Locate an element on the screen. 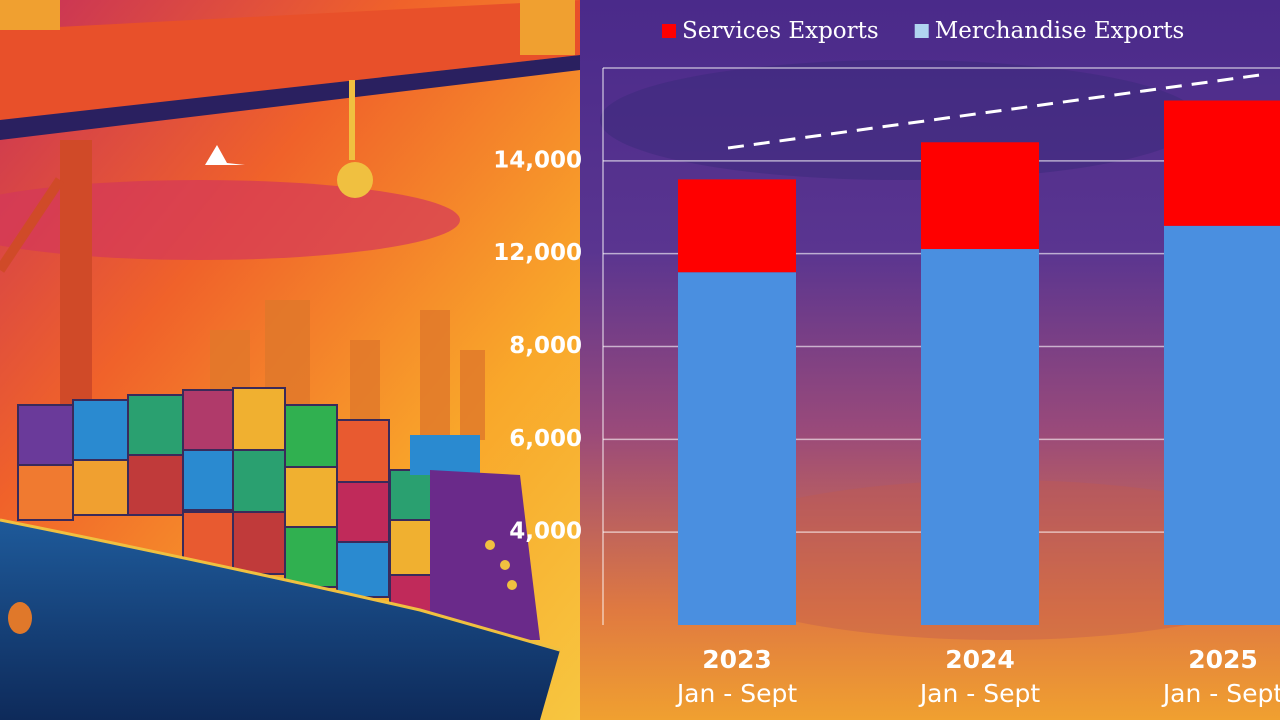 Image resolution: width=1280 pixels, height=720 pixels. legend-label: Services Exports is located at coordinates (780, 31).